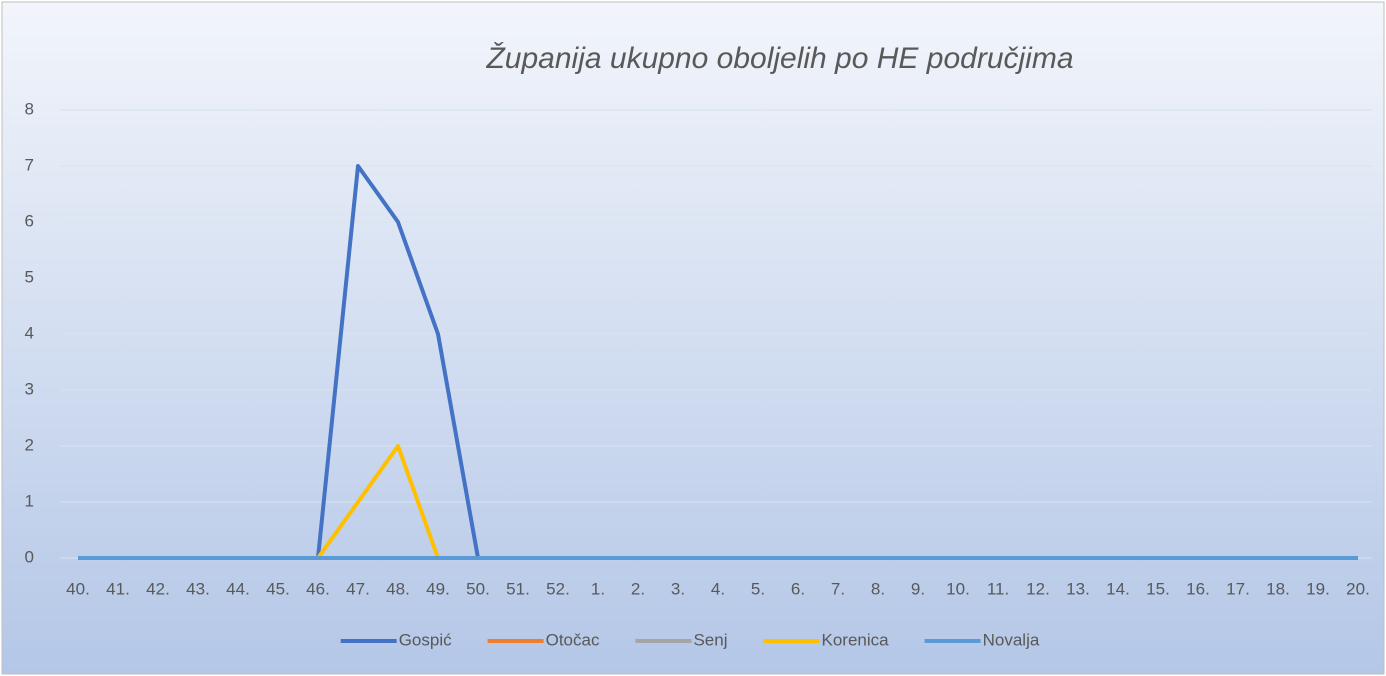 The width and height of the screenshot is (1386, 676). What do you see at coordinates (856, 639) in the screenshot?
I see `legend-label: Korenica` at bounding box center [856, 639].